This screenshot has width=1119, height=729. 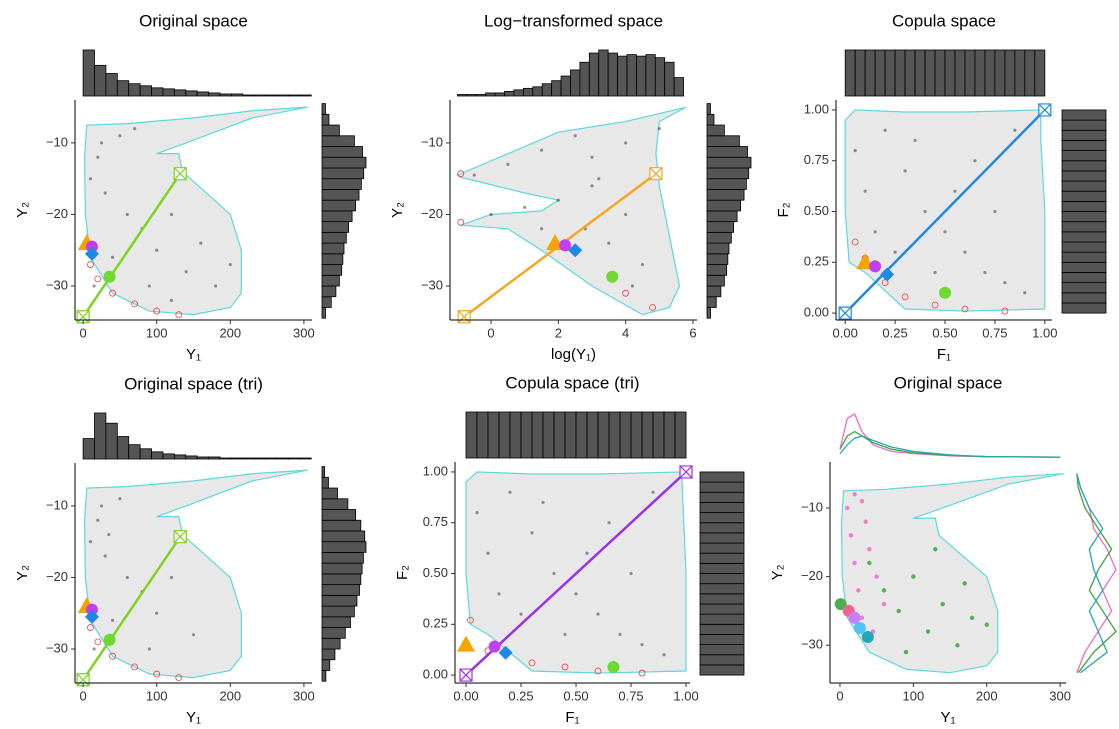 What do you see at coordinates (845, 332) in the screenshot?
I see `x-tick-label: 0.00` at bounding box center [845, 332].